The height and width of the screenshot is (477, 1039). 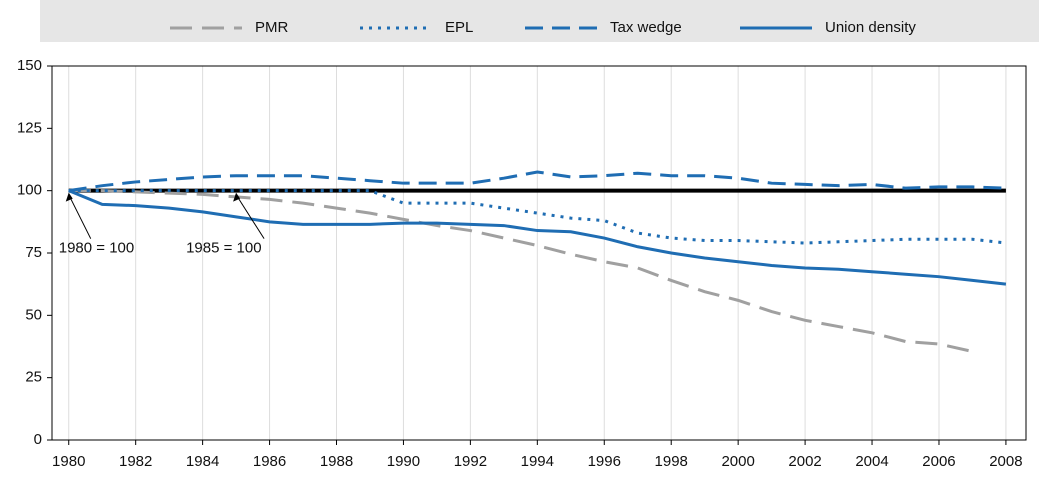 What do you see at coordinates (33, 314) in the screenshot?
I see `y-tick-label: 50` at bounding box center [33, 314].